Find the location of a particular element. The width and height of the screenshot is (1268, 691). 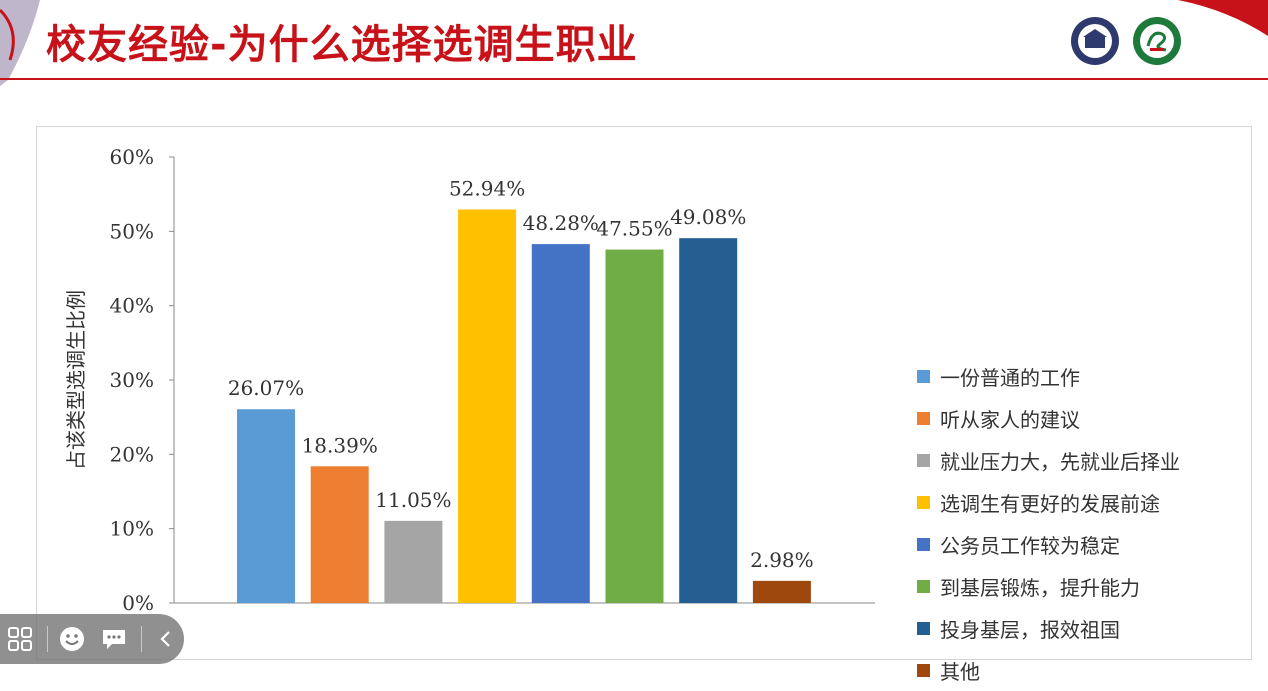

decorative-banner-right is located at coordinates (1223, 18).